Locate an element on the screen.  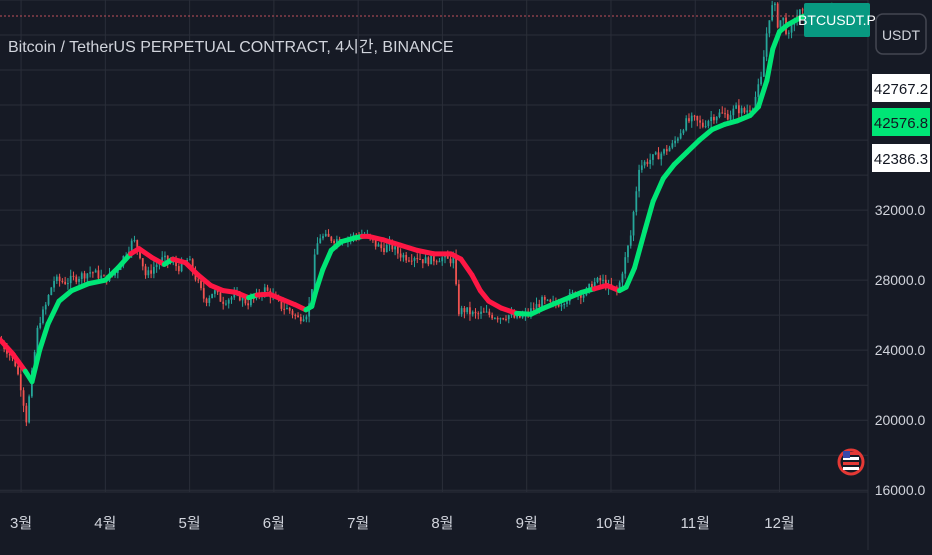
price-label-upper: 42767.2 is located at coordinates (901, 88).